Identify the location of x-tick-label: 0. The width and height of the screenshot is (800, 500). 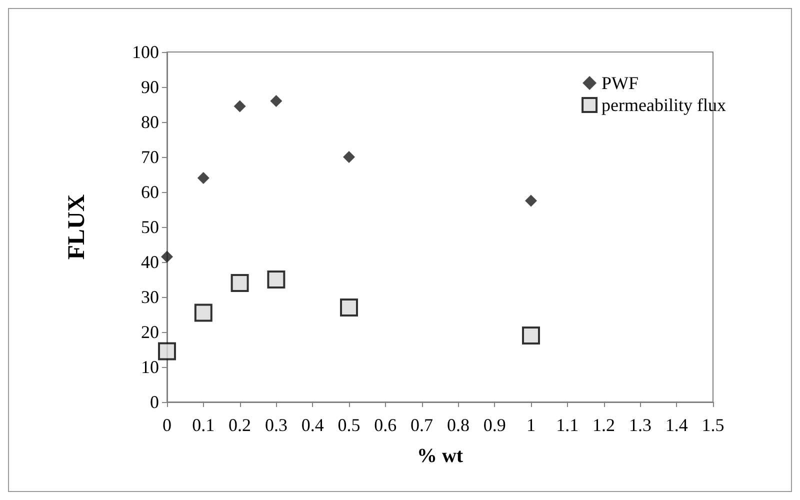
(167, 425).